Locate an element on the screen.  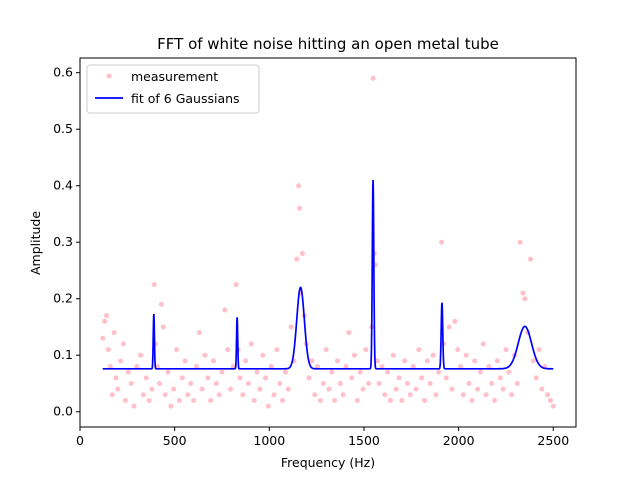
legend-label-fit: fit of 6 Gaussians is located at coordinates (185, 98).